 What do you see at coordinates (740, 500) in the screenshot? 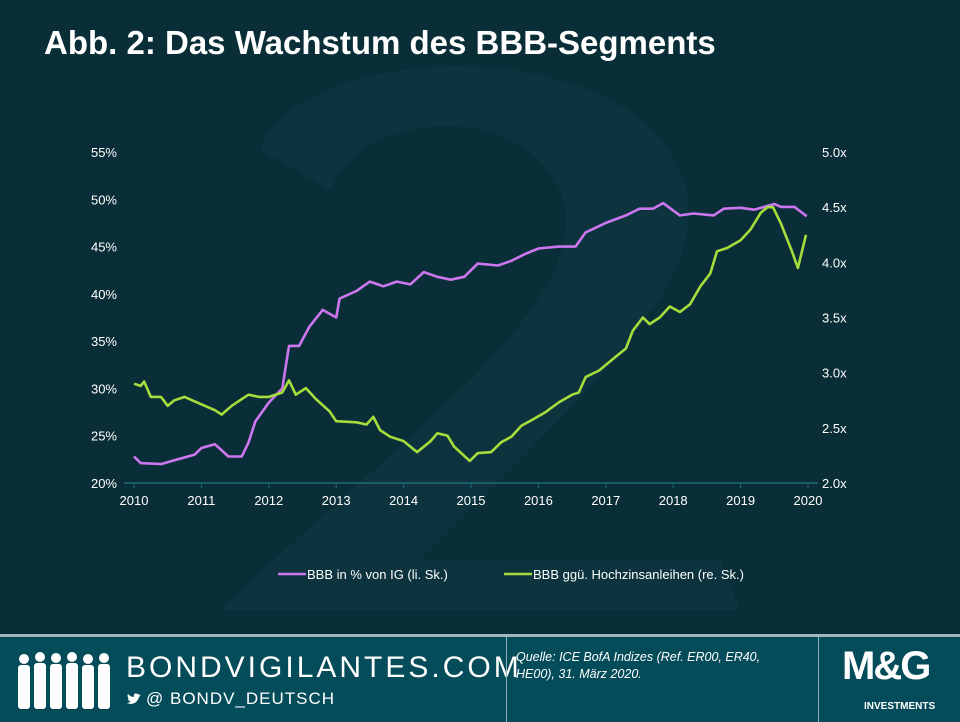
I see `x-tick-label: 2019` at bounding box center [740, 500].